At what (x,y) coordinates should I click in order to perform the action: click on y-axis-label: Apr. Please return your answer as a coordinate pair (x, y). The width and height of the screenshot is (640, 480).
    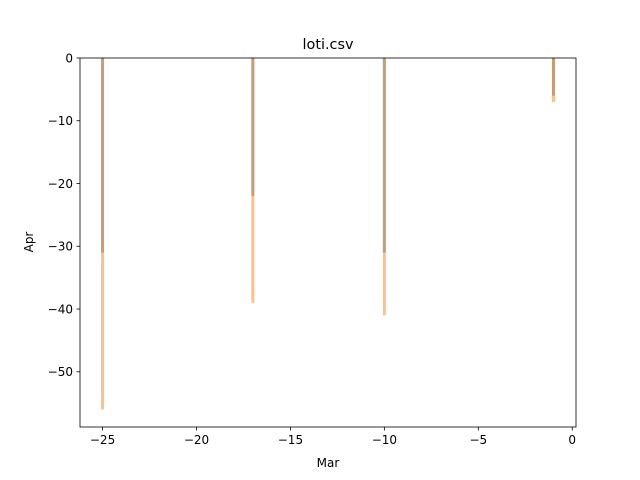
    Looking at the image, I should click on (29, 242).